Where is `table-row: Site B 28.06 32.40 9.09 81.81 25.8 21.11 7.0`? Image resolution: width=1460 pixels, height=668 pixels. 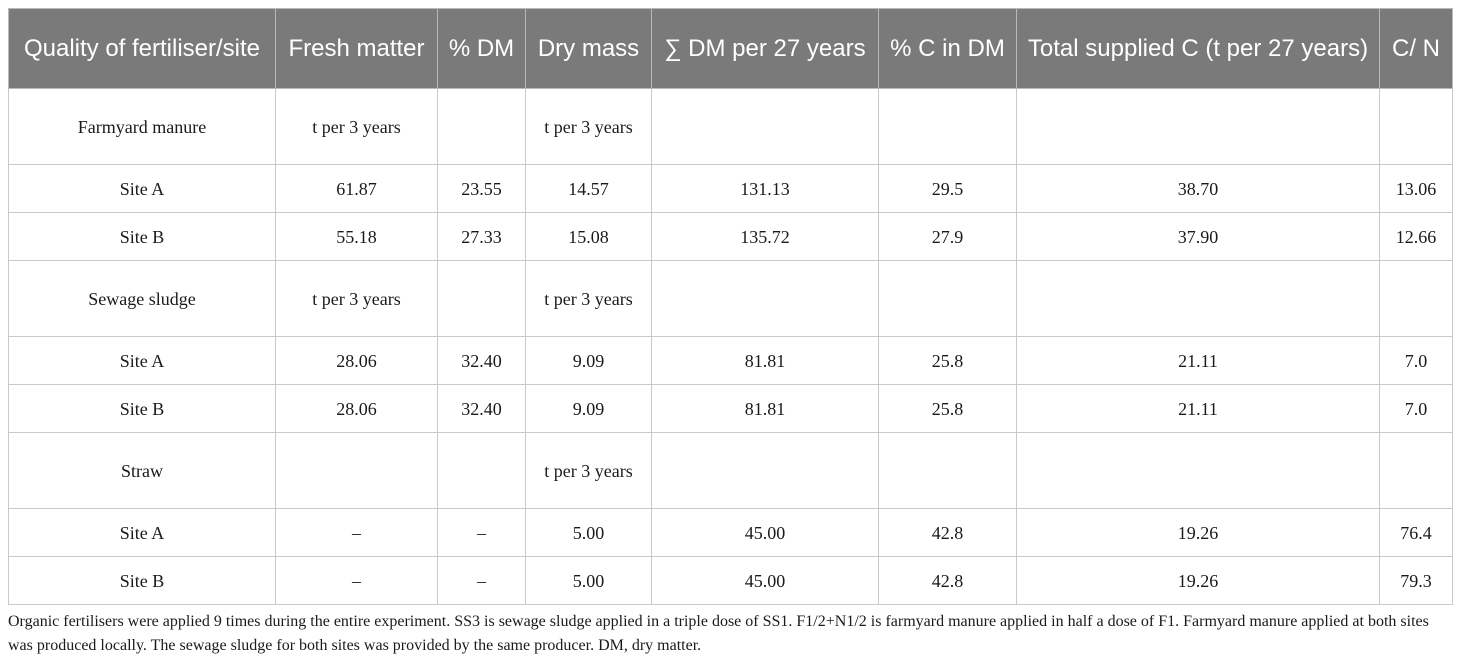
table-row: Site B 28.06 32.40 9.09 81.81 25.8 21.11 7.0 is located at coordinates (730, 408).